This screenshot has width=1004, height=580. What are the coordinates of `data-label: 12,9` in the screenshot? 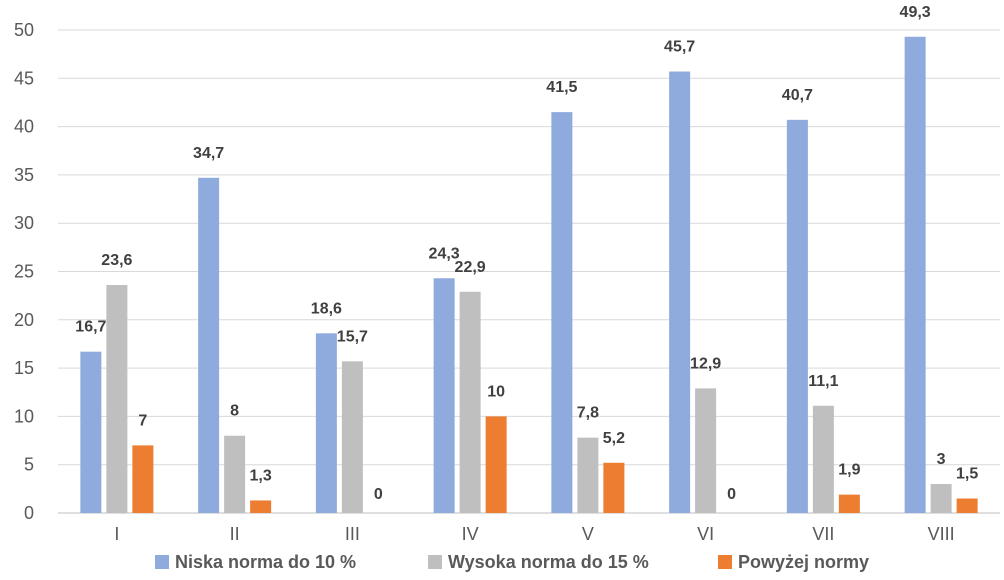 It's located at (705, 363).